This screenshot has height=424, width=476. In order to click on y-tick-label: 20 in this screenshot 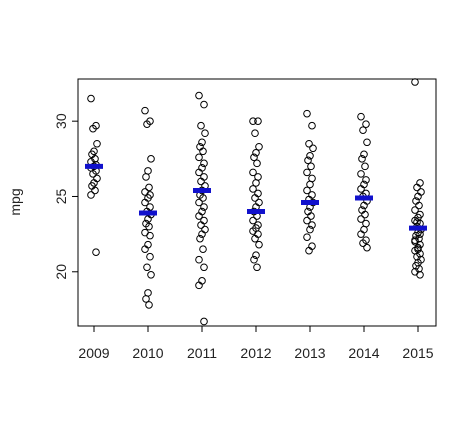, I will do `click(61, 272)`.